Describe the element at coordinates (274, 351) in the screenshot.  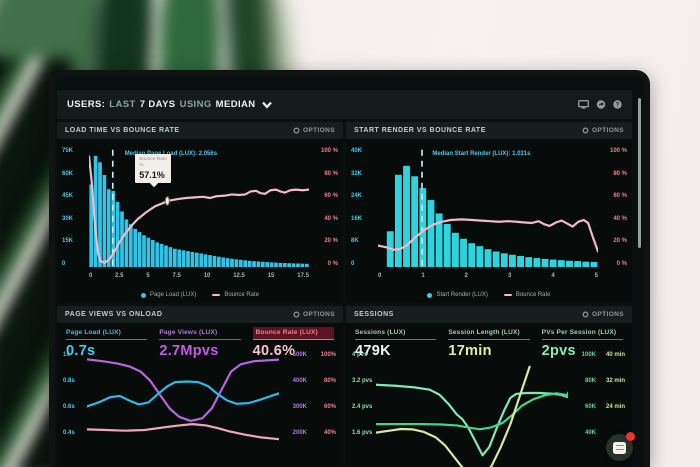
I see `metric-value: 40.6%` at that location.